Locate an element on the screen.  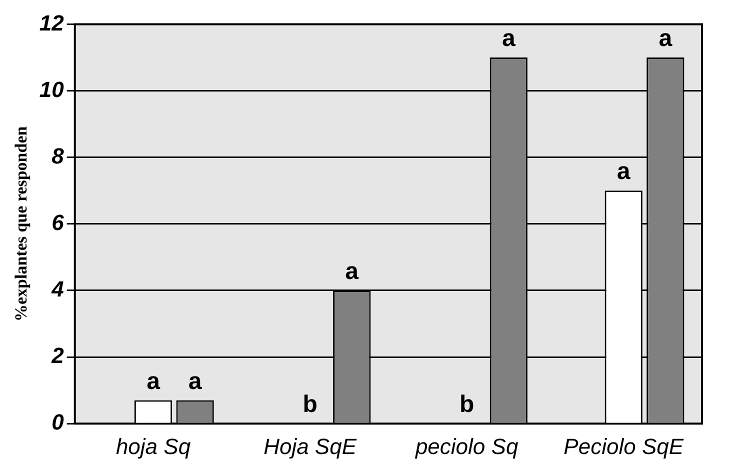
x-tick-label: hoja Sq is located at coordinates (154, 446).